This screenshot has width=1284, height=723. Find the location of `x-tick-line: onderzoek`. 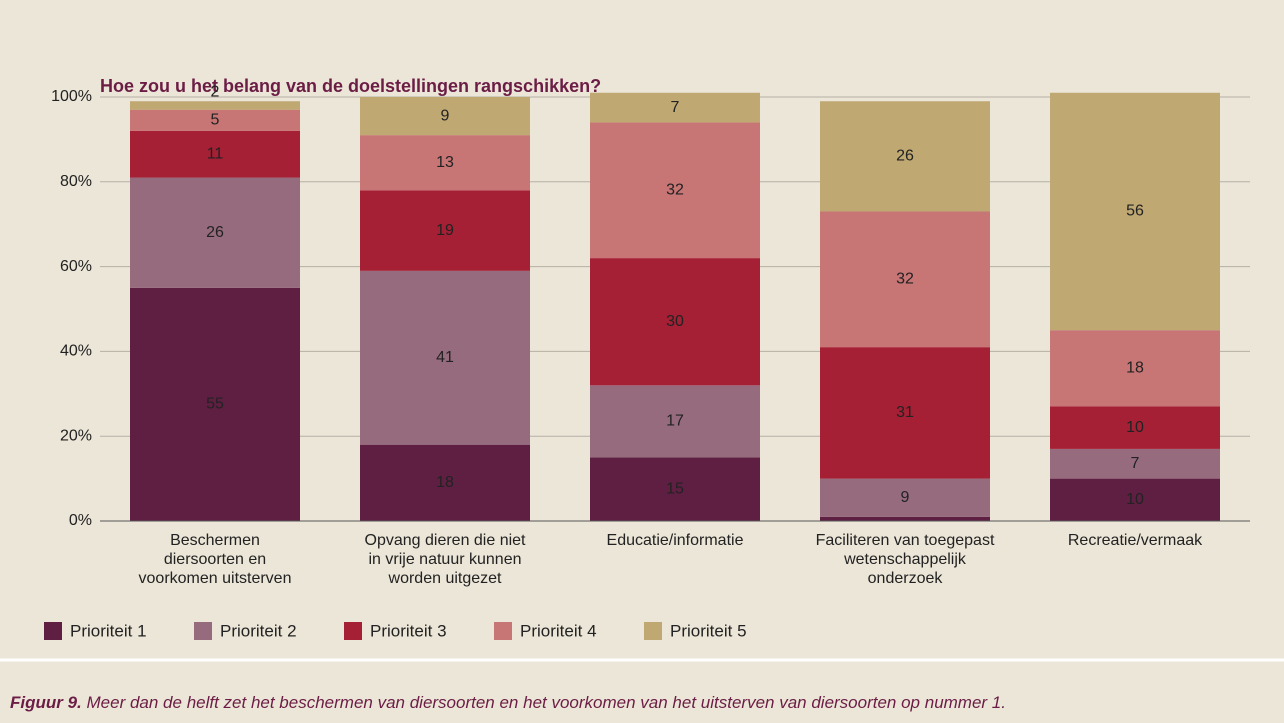

x-tick-line: onderzoek is located at coordinates (906, 578).